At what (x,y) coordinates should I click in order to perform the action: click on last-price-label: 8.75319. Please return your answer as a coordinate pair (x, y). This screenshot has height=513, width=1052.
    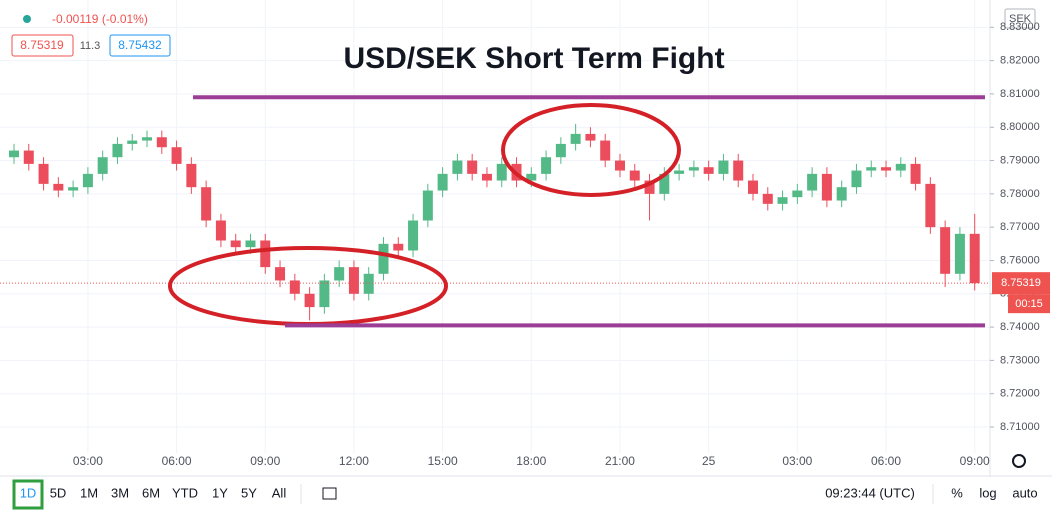
    Looking at the image, I should click on (1021, 283).